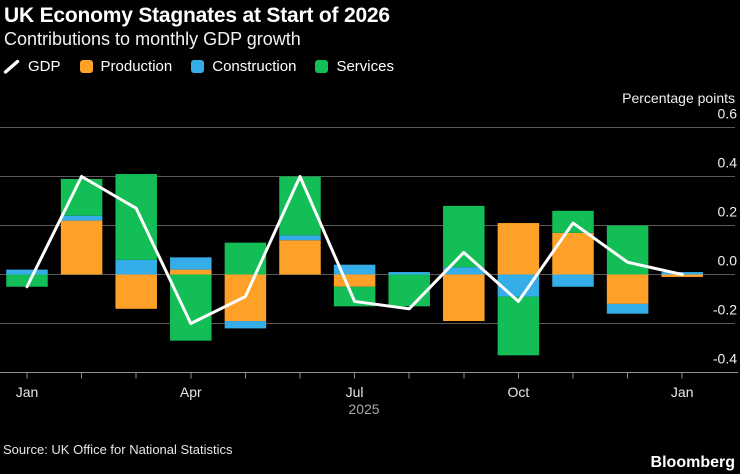 The image size is (740, 474). I want to click on bar-apr-2025-construction, so click(191, 263).